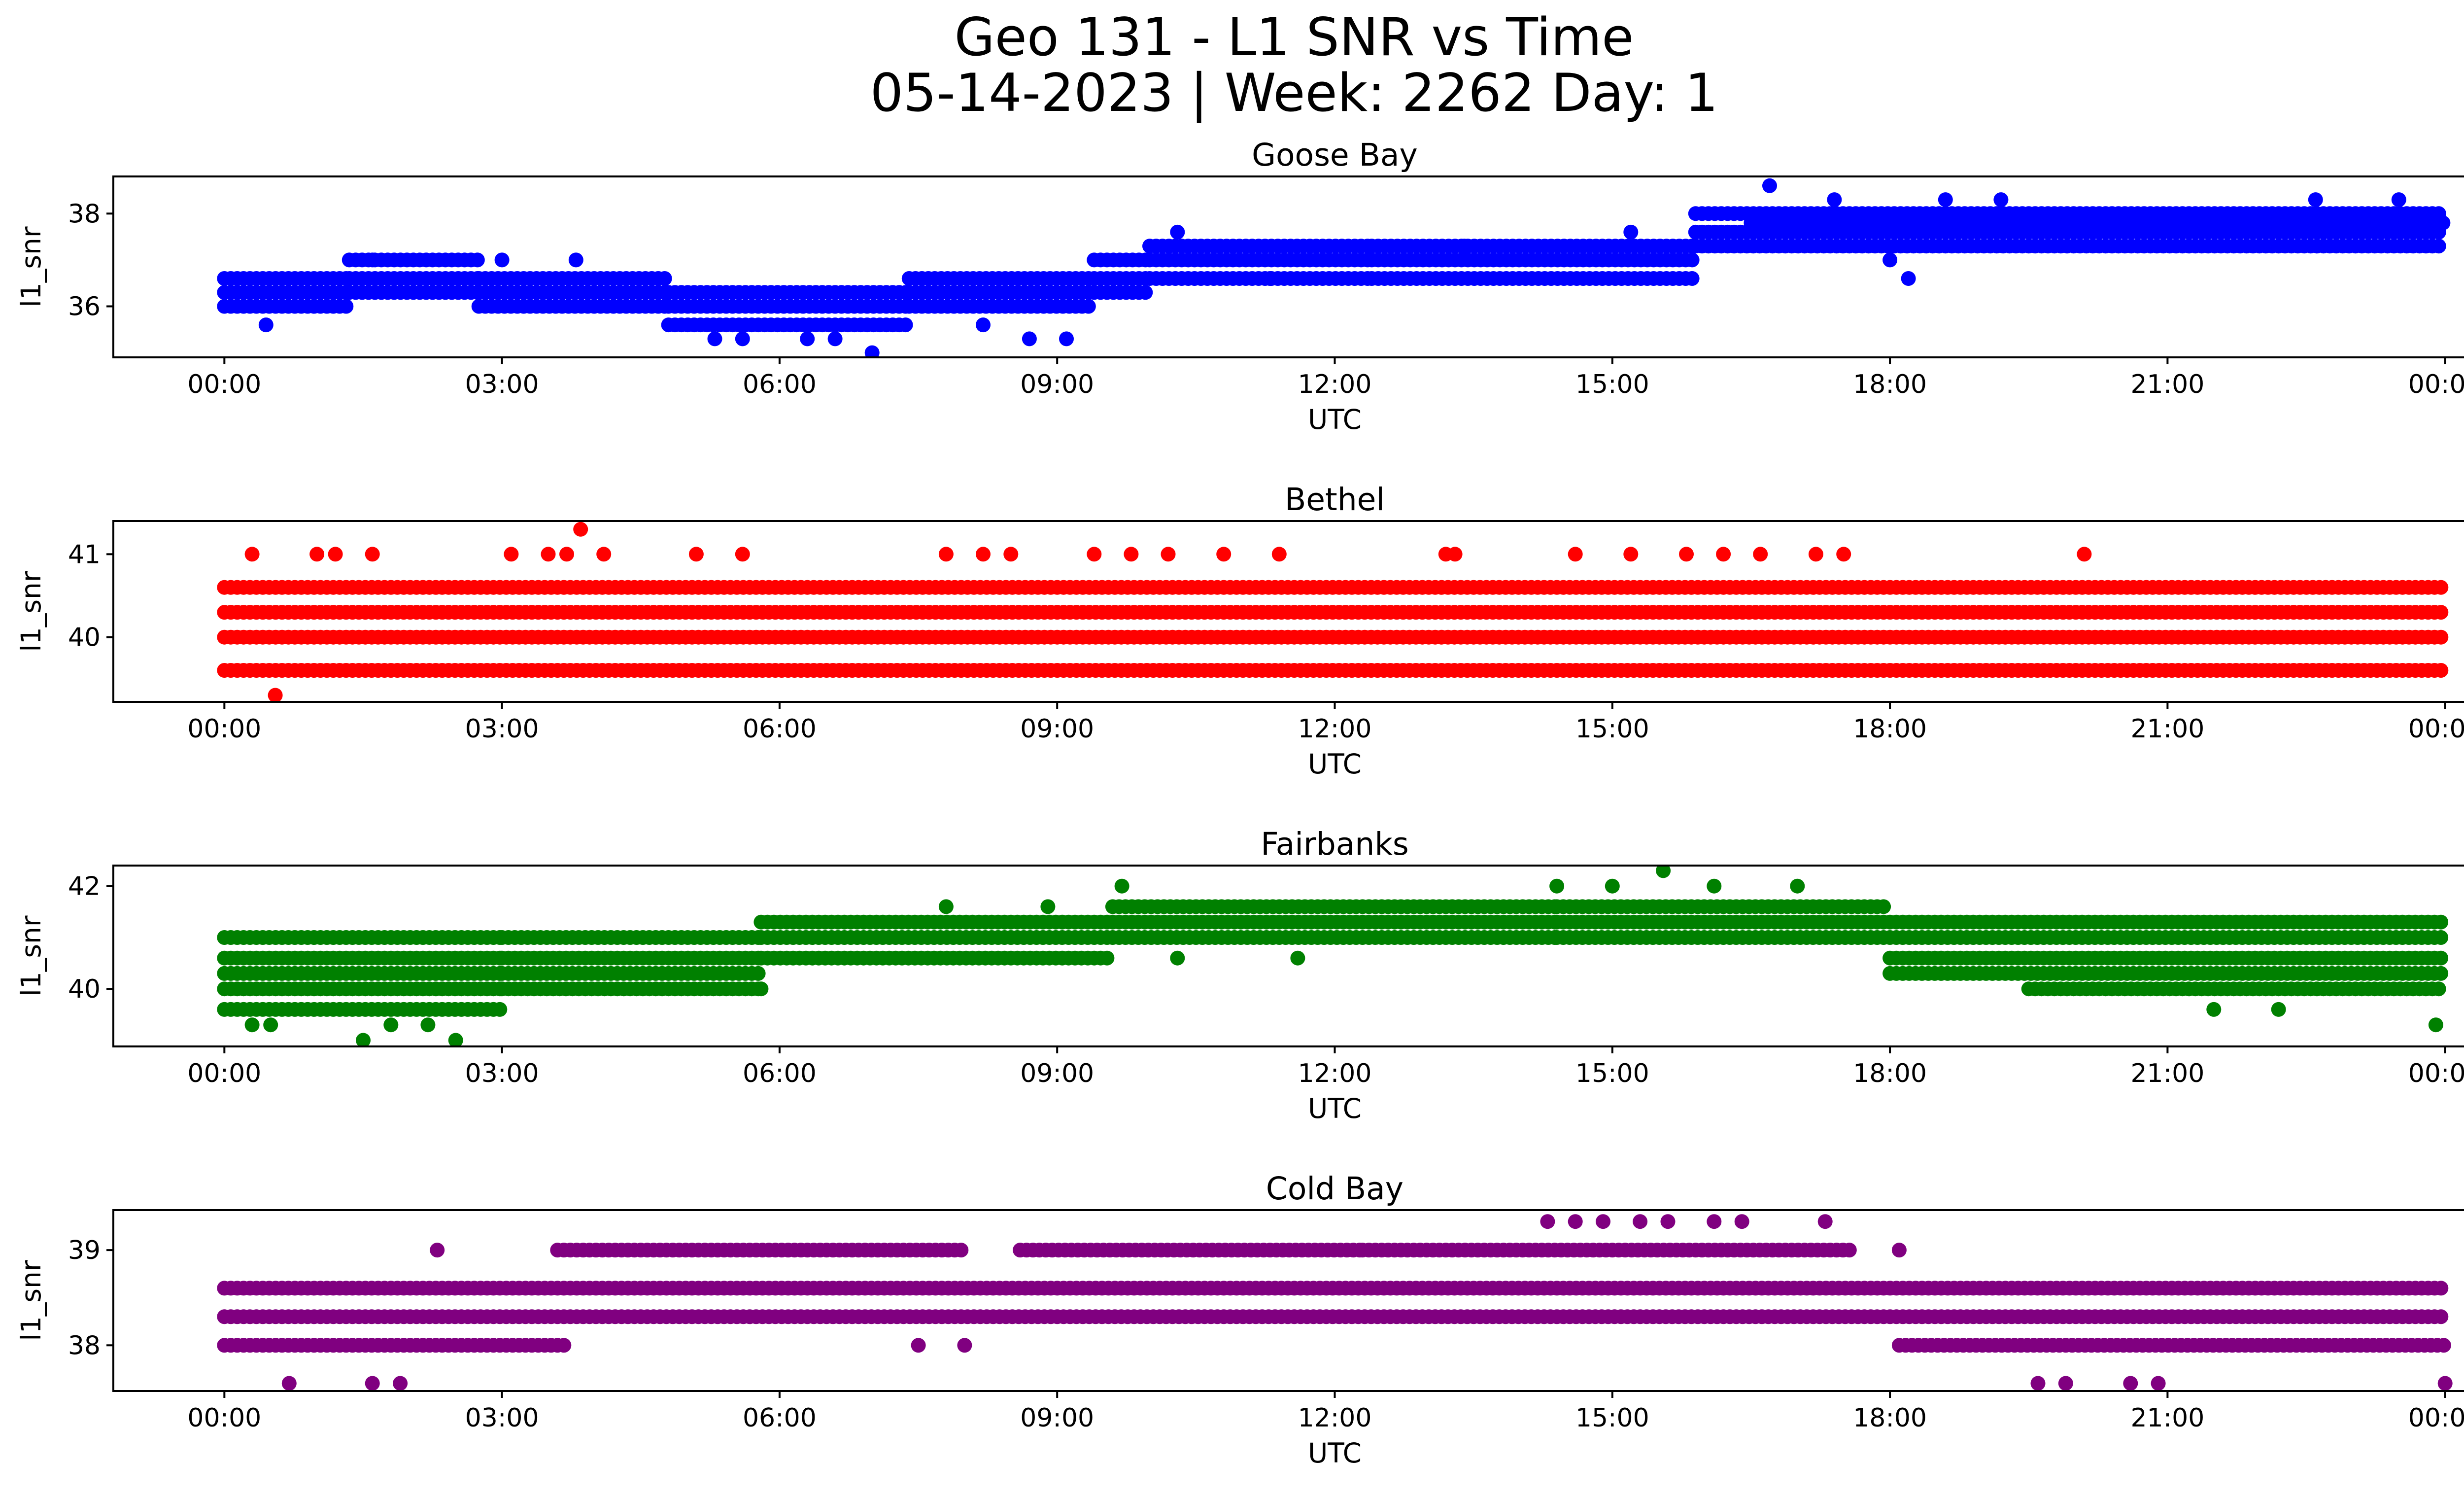  What do you see at coordinates (1294, 37) in the screenshot?
I see `figure-title-line1: Geo 131 - L1 SNR vs Time` at bounding box center [1294, 37].